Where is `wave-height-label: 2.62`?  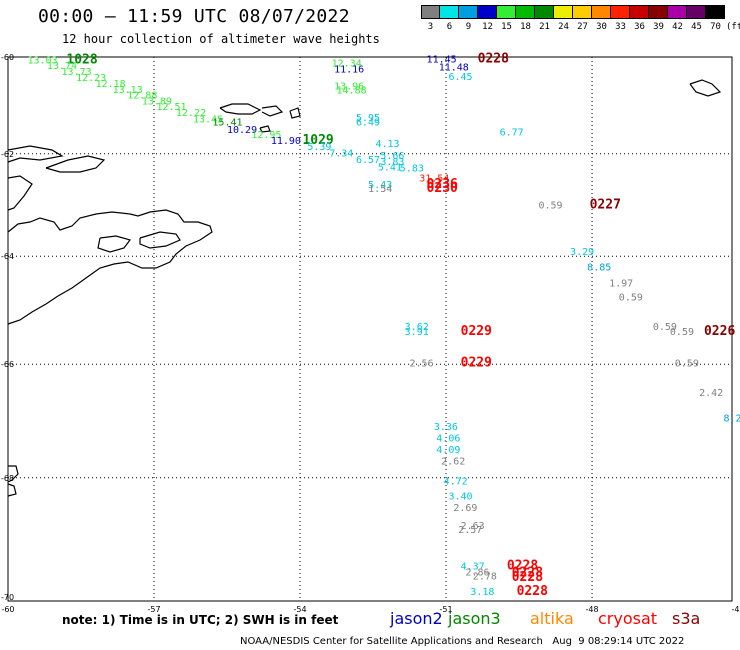 wave-height-label: 2.62 is located at coordinates (453, 461).